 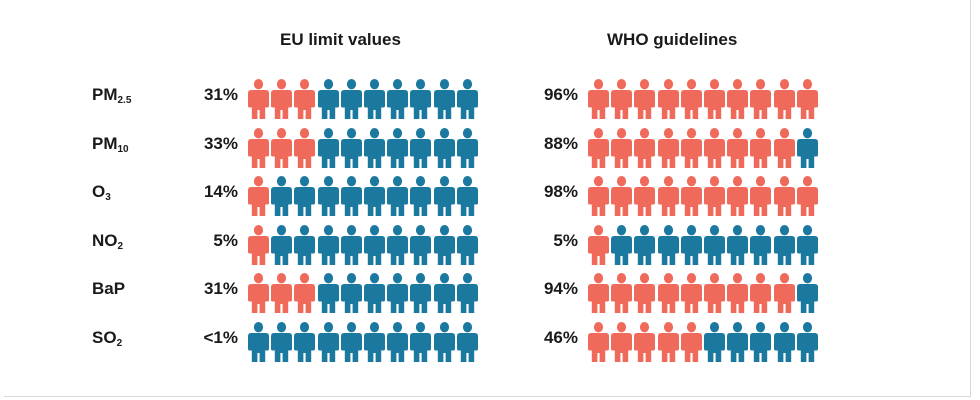 I want to click on pollutant-name: SO, so click(x=104, y=337).